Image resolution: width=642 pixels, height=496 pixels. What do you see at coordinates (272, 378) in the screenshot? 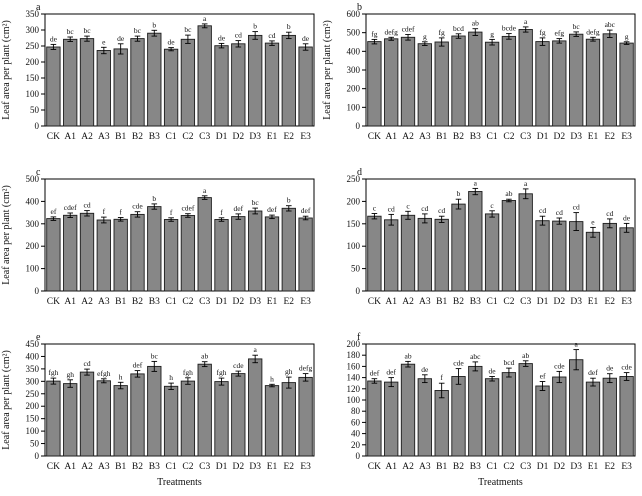
I see `sig-letter-E1: h` at bounding box center [272, 378].